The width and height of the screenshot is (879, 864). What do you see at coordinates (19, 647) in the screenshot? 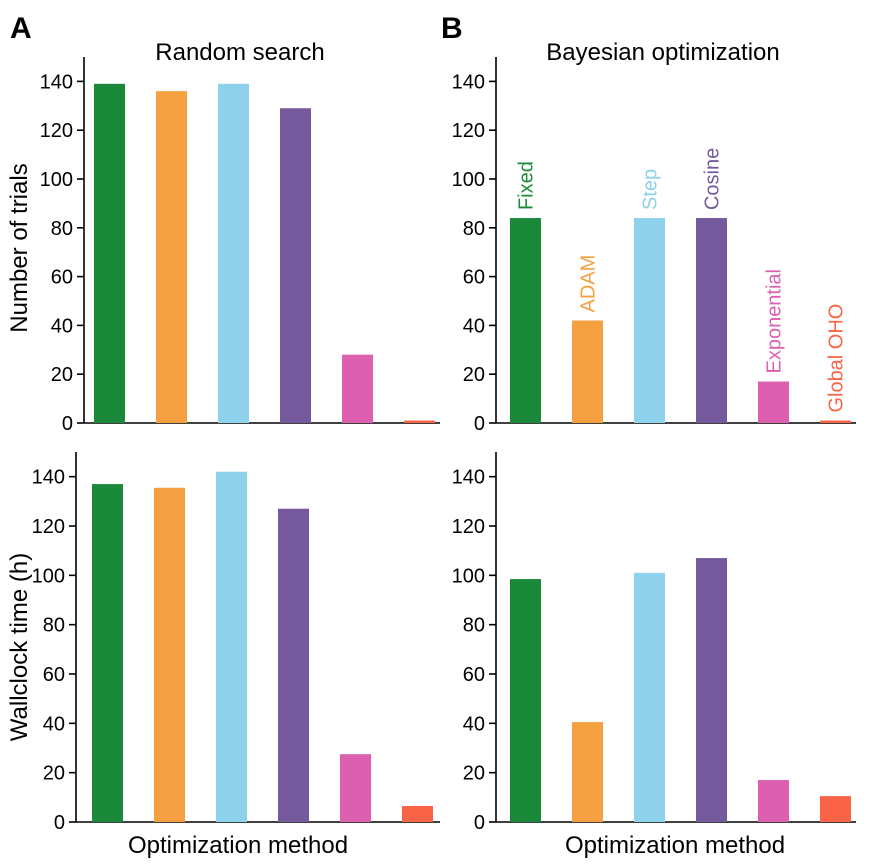
I see `y-axis-label-wallclock: Wallclock time (h)` at bounding box center [19, 647].